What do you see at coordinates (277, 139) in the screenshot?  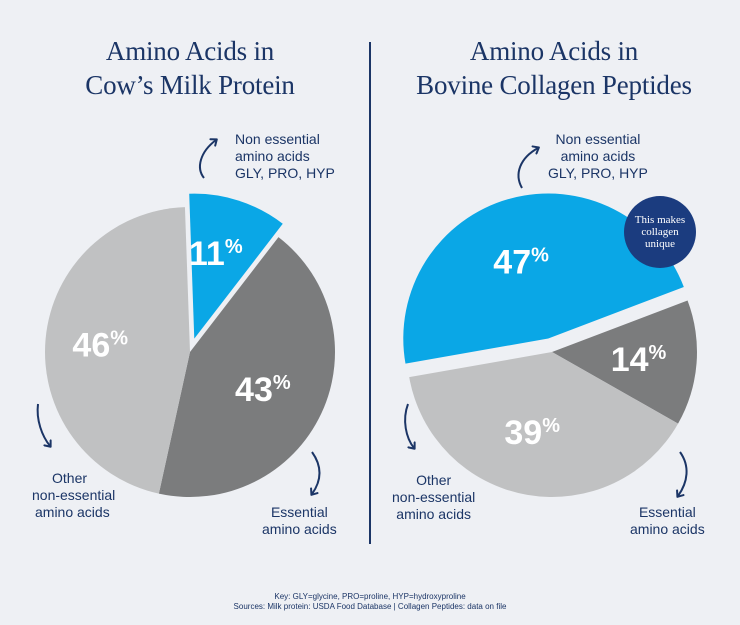 I see `left-nonessential-label-line-1: Non essential` at bounding box center [277, 139].